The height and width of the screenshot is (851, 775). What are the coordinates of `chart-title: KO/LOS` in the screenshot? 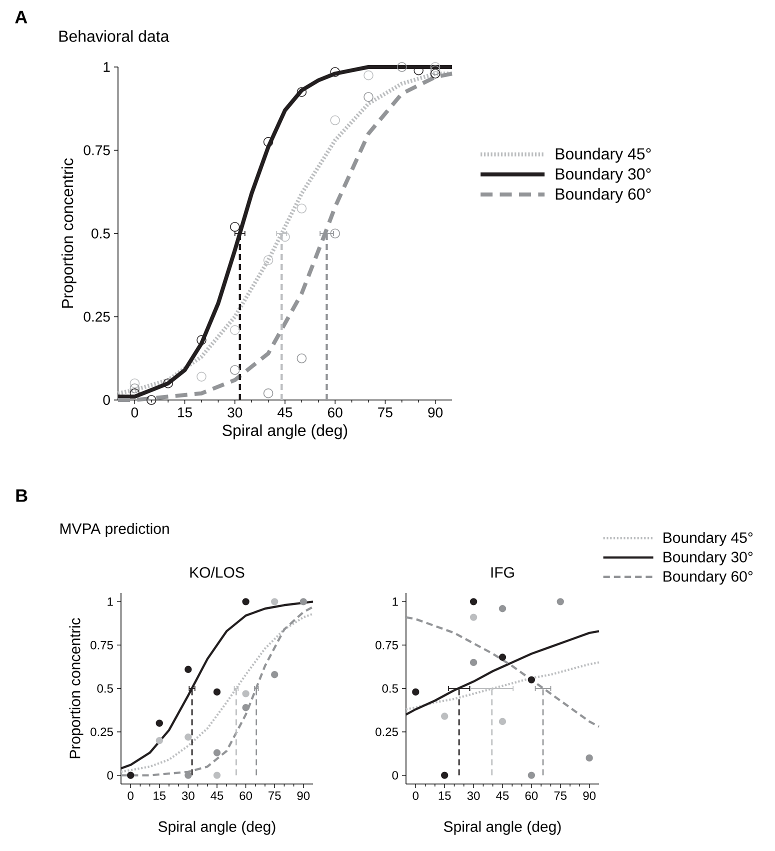 It's located at (217, 572).